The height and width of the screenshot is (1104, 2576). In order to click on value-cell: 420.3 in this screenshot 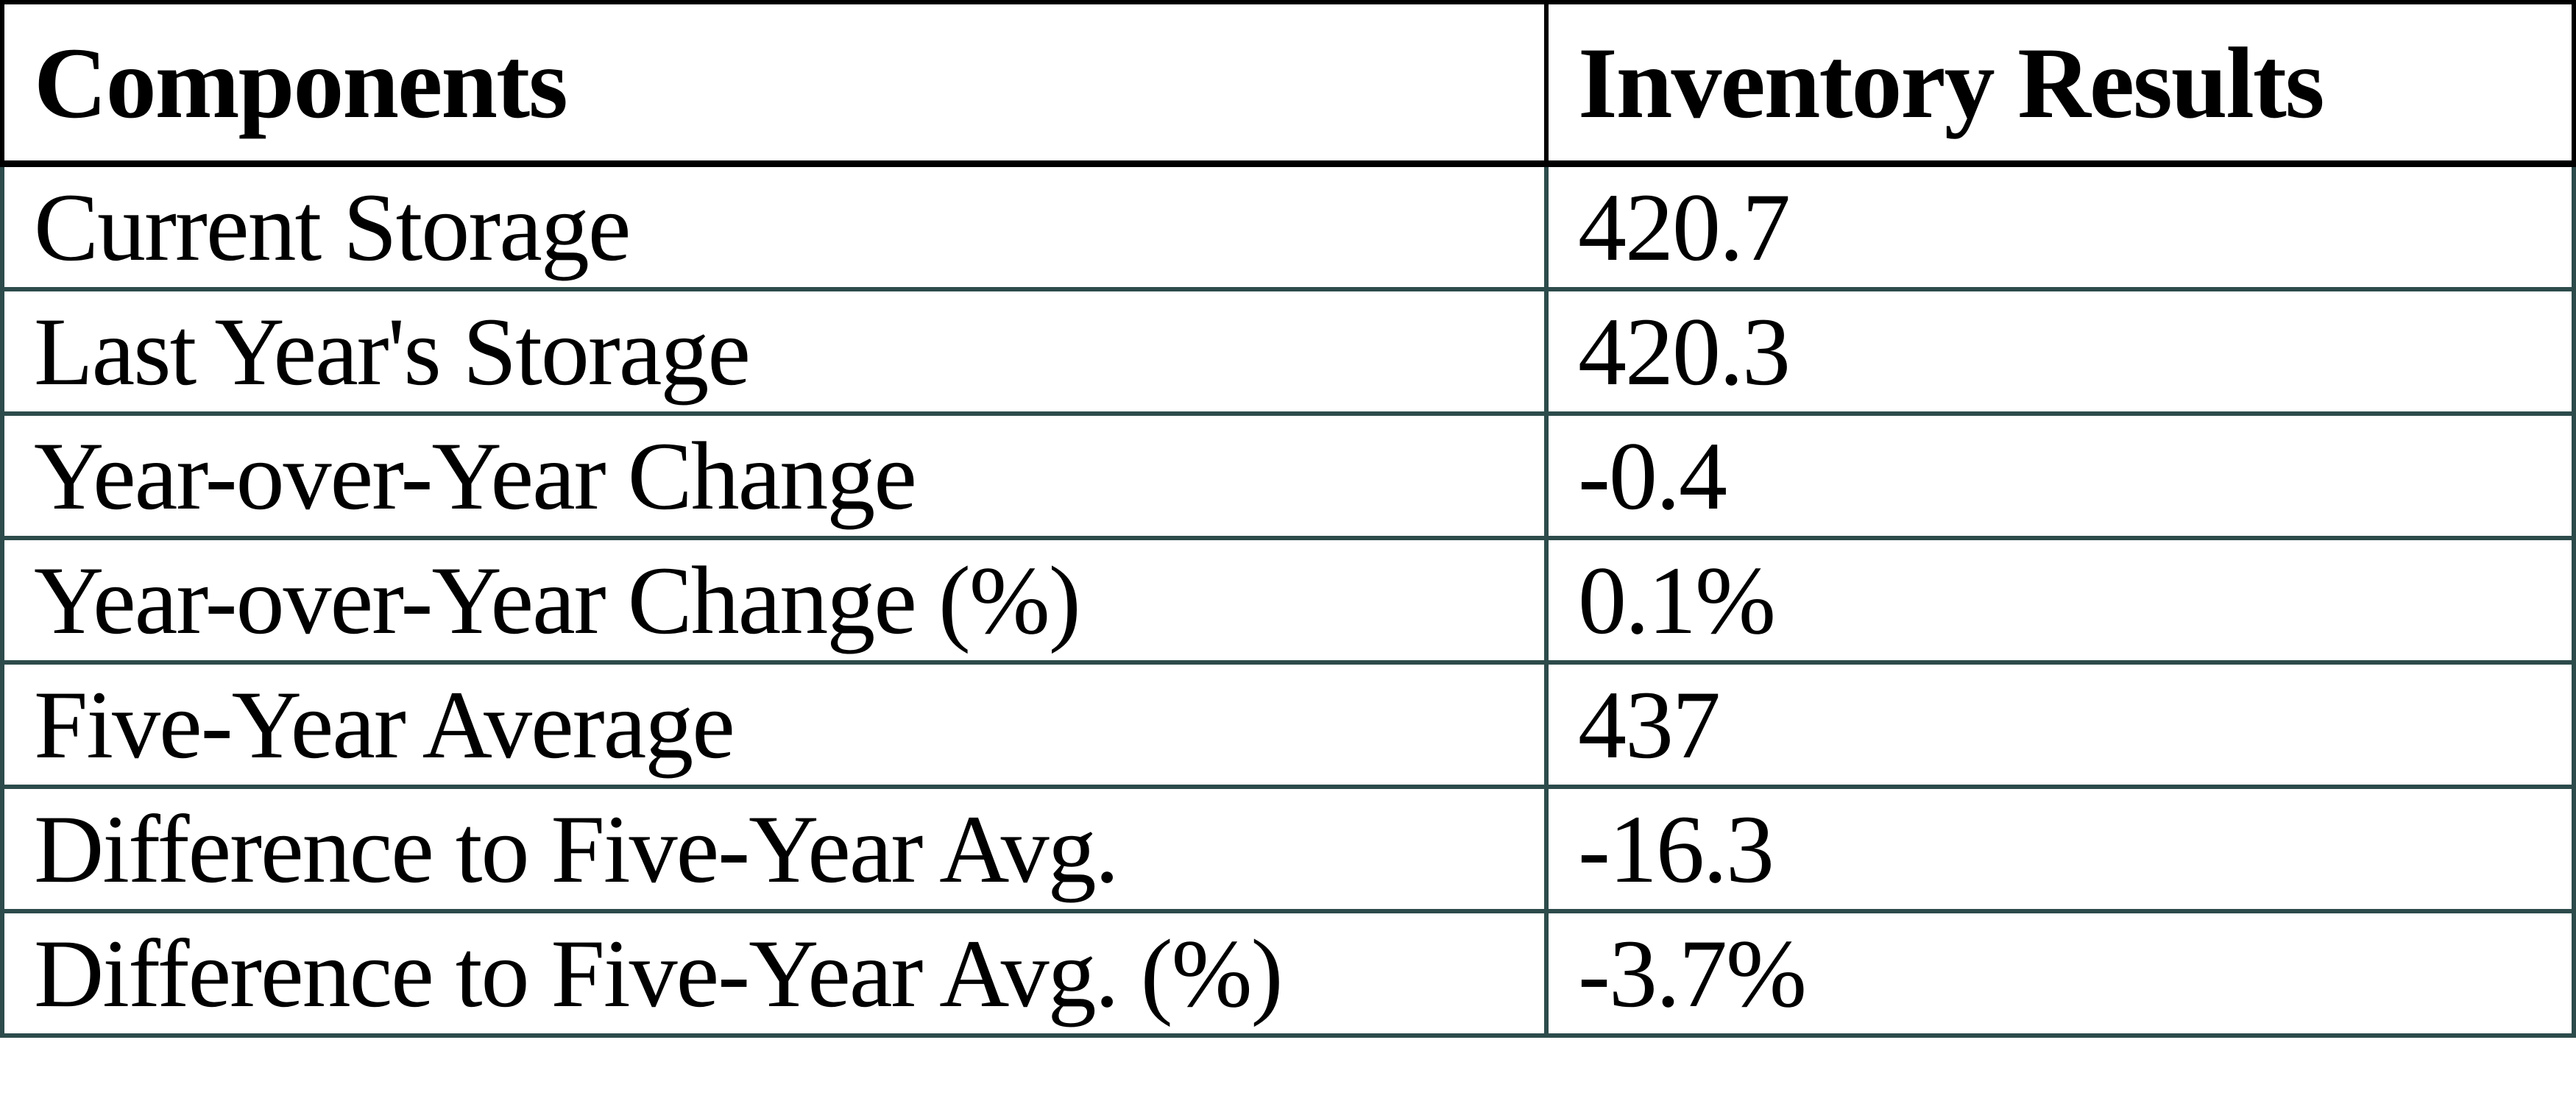, I will do `click(2060, 351)`.